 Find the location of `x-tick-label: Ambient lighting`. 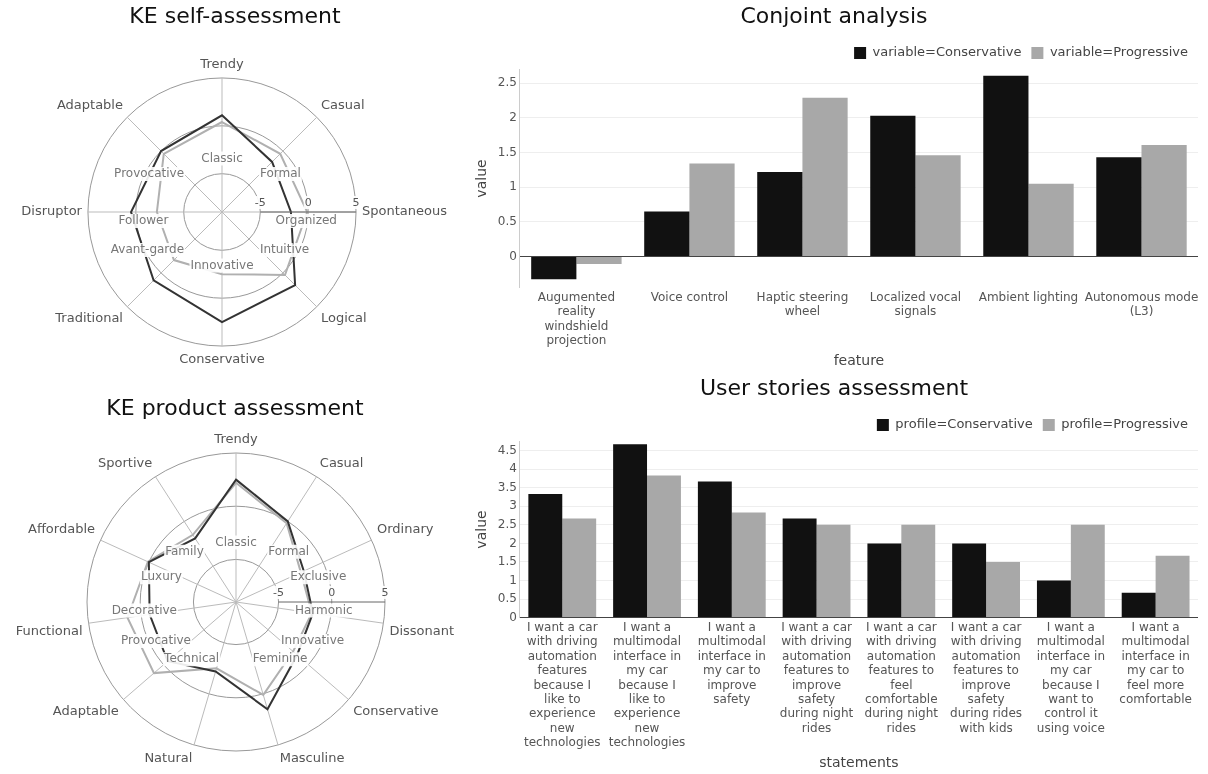

x-tick-label: Ambient lighting is located at coordinates (1028, 296).